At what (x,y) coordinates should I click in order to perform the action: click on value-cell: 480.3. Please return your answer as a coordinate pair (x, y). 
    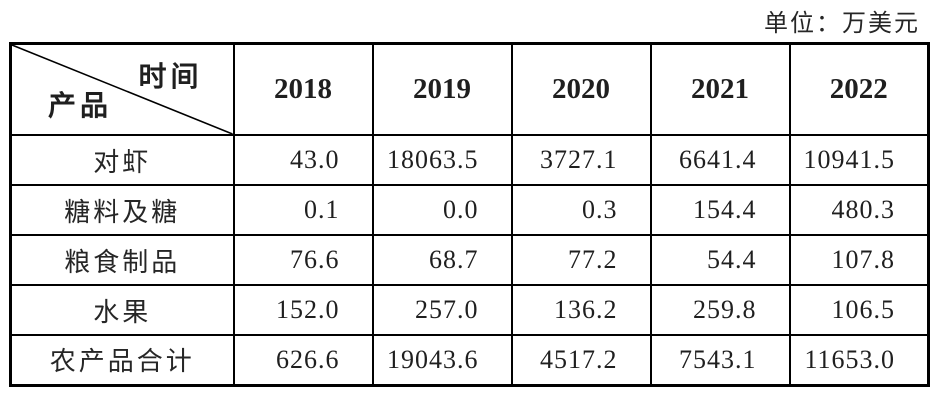
    Looking at the image, I should click on (859, 210).